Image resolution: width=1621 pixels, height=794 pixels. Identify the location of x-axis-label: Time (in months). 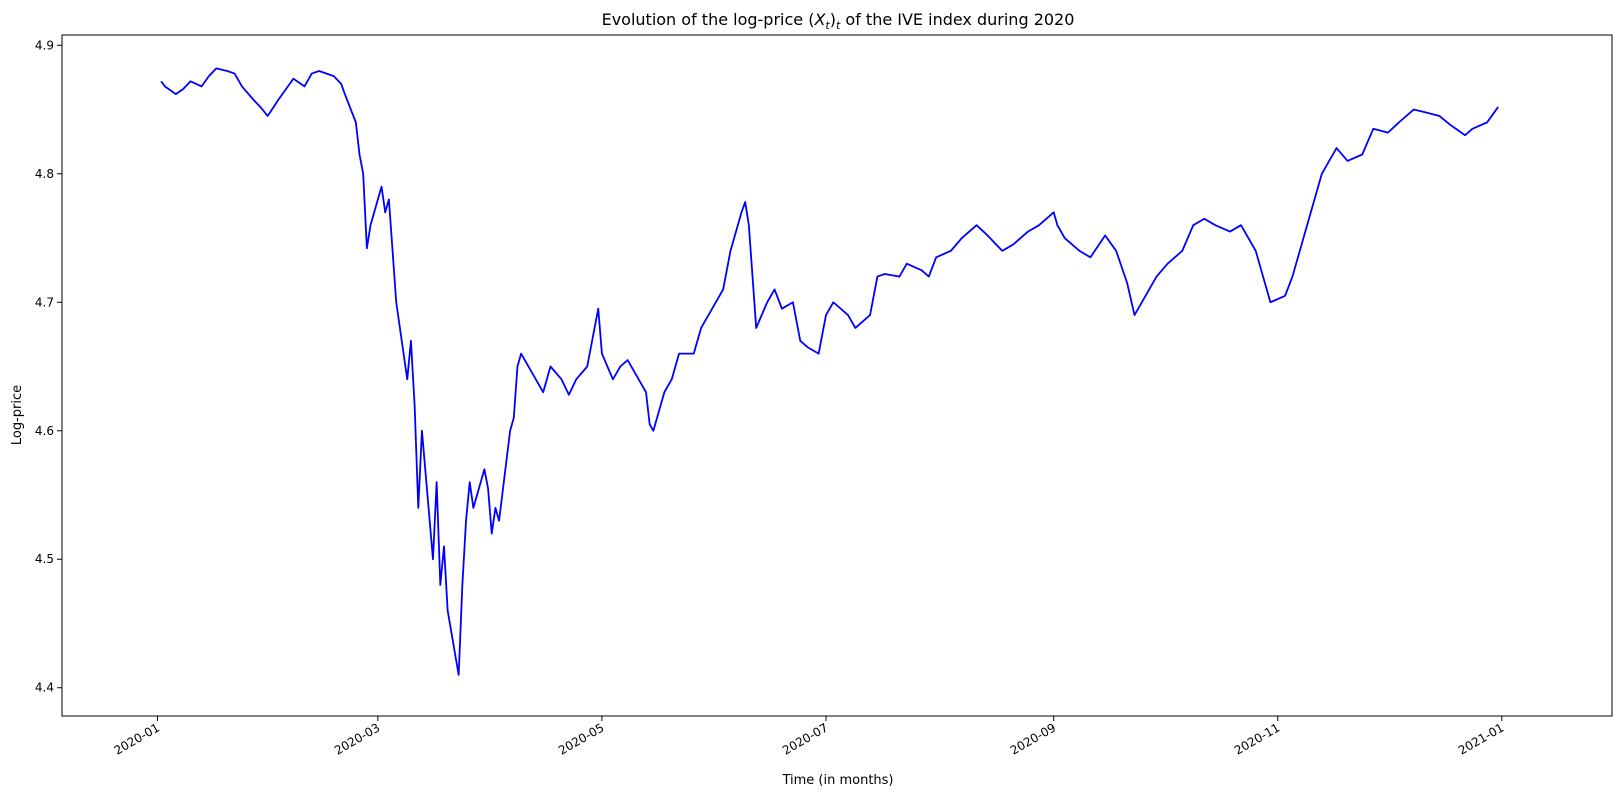
(837, 780).